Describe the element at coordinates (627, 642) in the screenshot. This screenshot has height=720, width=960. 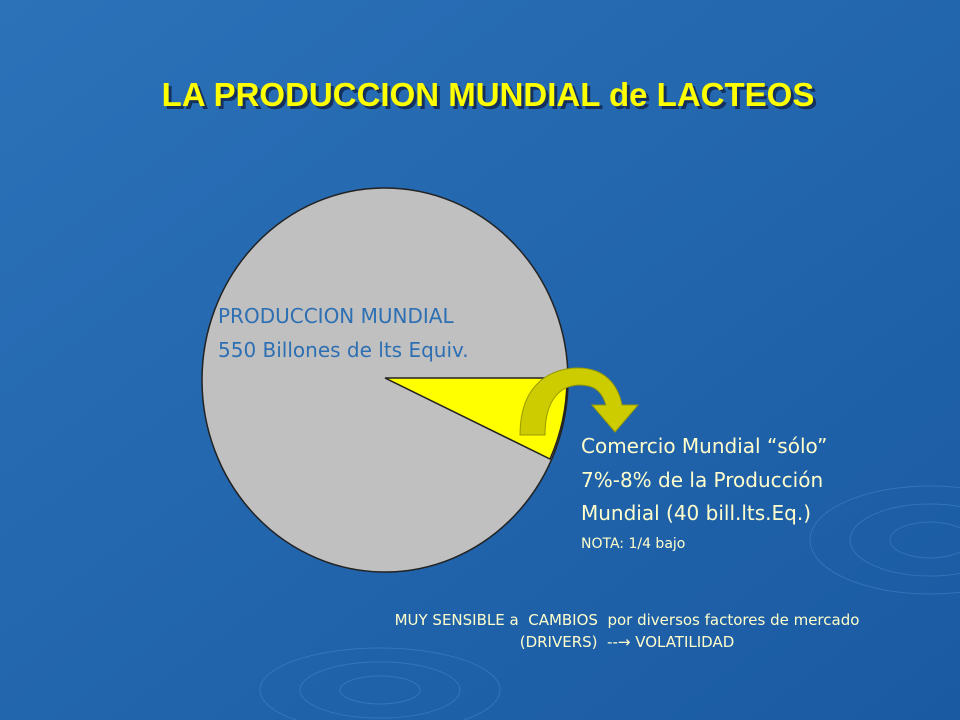
I see `footer-text: (DRIVERS) --→ VOLATILIDAD` at that location.